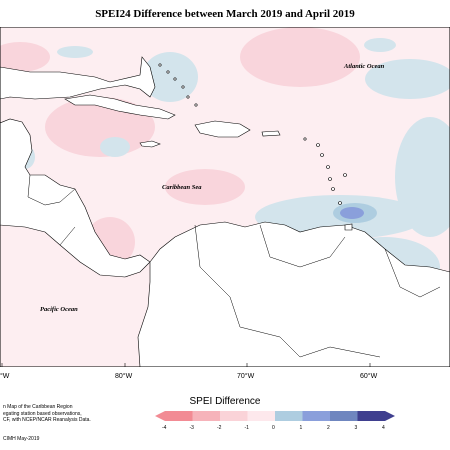  I want to click on caribbean-sea-label: Caribbean Sea, so click(182, 187).